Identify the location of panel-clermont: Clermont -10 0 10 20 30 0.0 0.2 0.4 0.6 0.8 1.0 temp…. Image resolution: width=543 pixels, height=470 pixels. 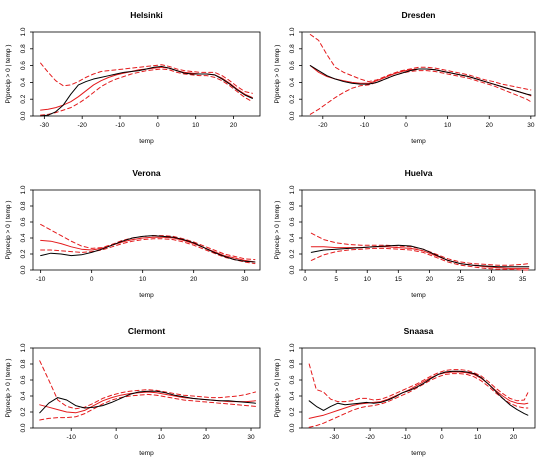
(133, 391).